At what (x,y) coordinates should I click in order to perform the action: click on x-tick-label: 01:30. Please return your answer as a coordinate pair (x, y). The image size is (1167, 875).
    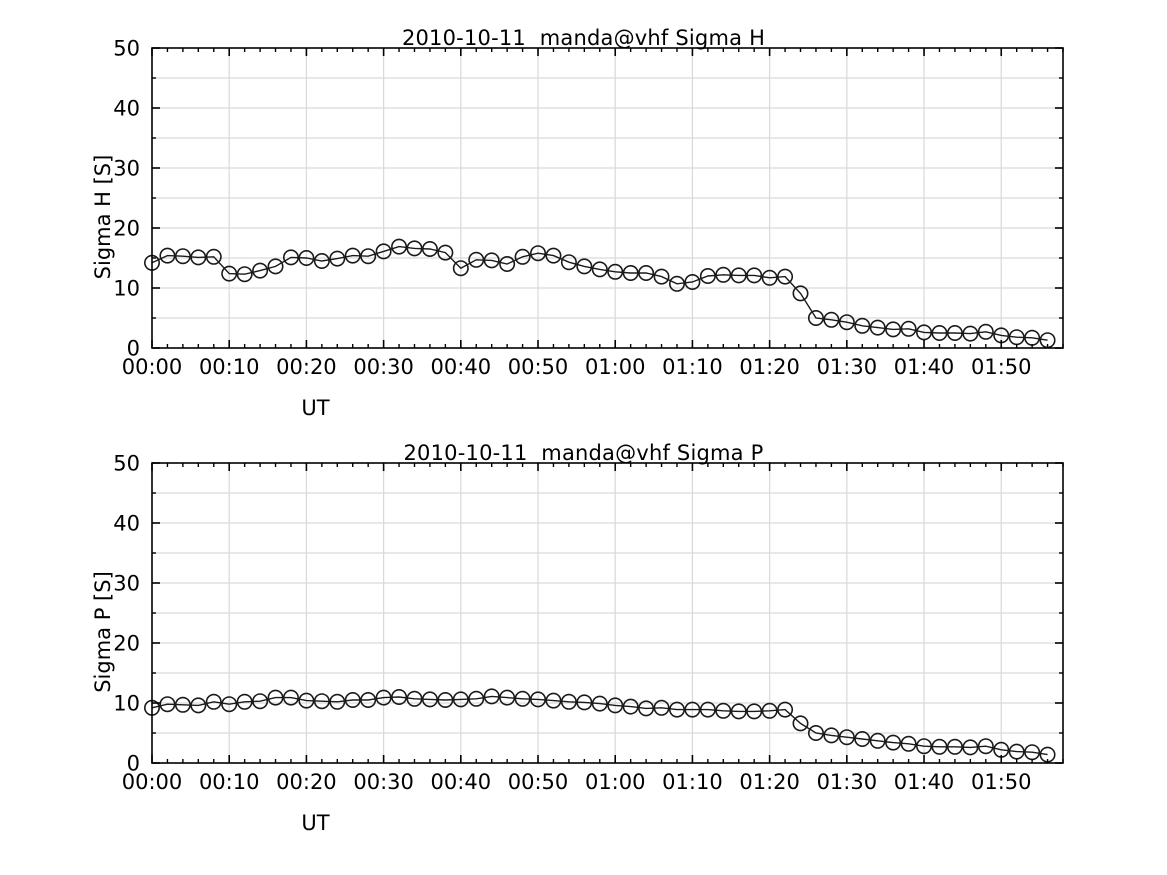
    Looking at the image, I should click on (847, 367).